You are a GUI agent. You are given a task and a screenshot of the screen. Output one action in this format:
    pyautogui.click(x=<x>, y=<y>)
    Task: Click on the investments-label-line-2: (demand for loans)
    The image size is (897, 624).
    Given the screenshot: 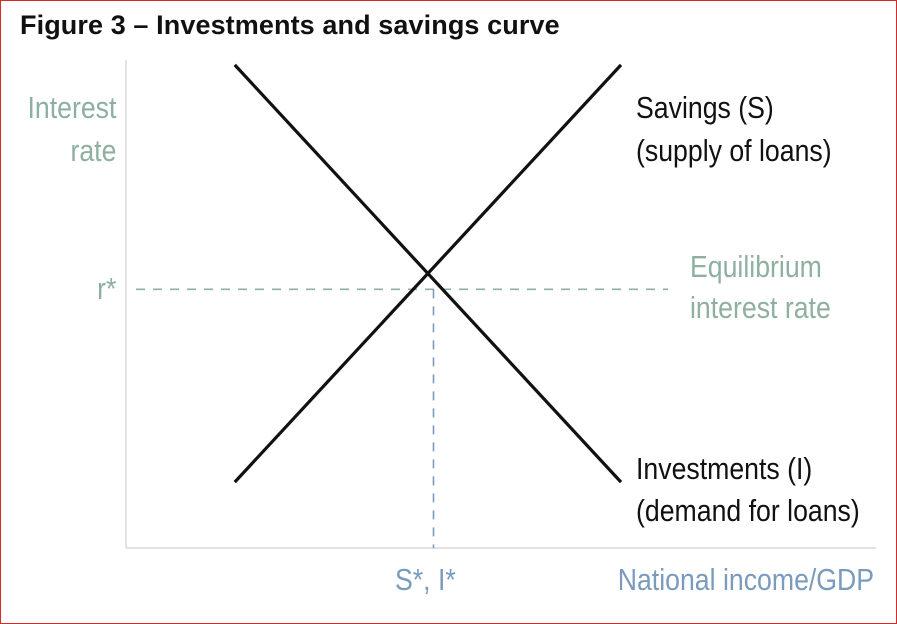 What is the action you would take?
    pyautogui.click(x=748, y=510)
    